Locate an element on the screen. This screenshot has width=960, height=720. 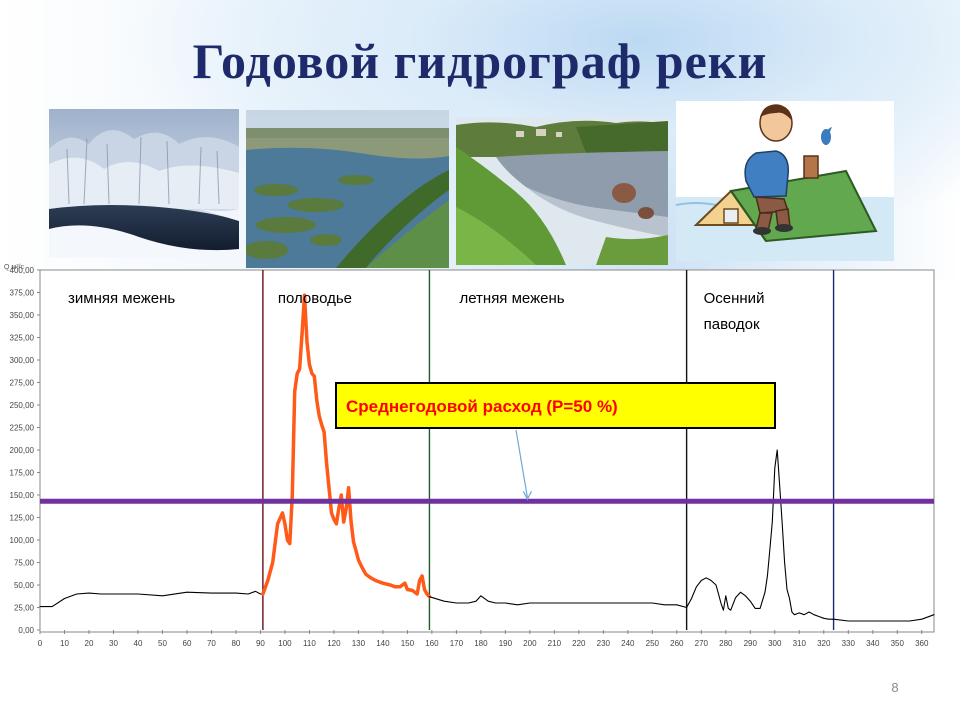
y-tick-label: 100,00 is located at coordinates (22, 540).